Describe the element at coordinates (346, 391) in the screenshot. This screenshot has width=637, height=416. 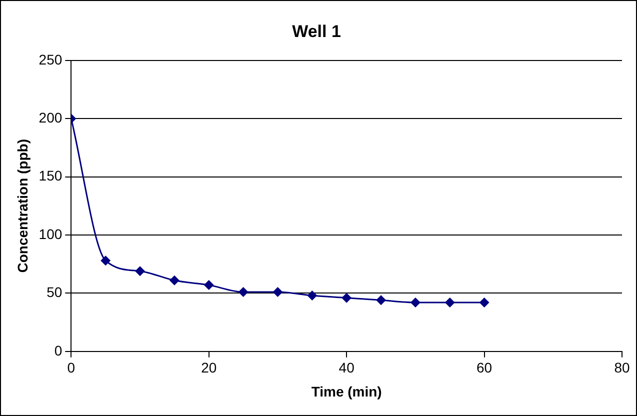
I see `x-axis-title: Time (min)` at that location.